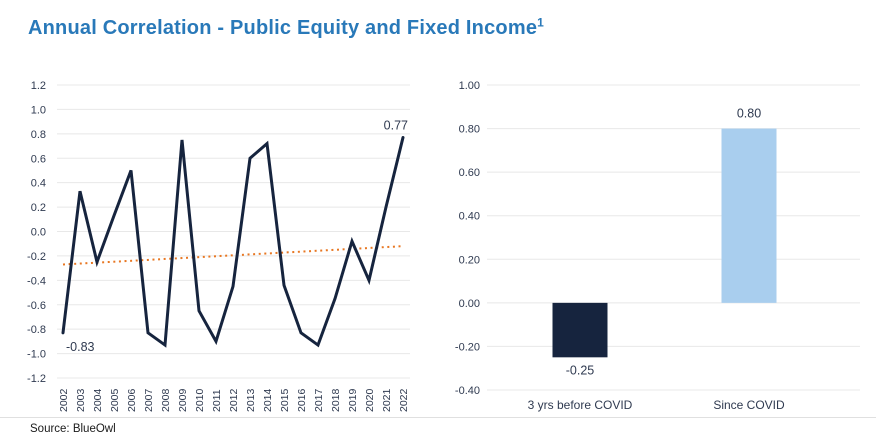 This screenshot has width=876, height=446. What do you see at coordinates (166, 400) in the screenshot?
I see `line-chart-x-tick-label: 2008` at bounding box center [166, 400].